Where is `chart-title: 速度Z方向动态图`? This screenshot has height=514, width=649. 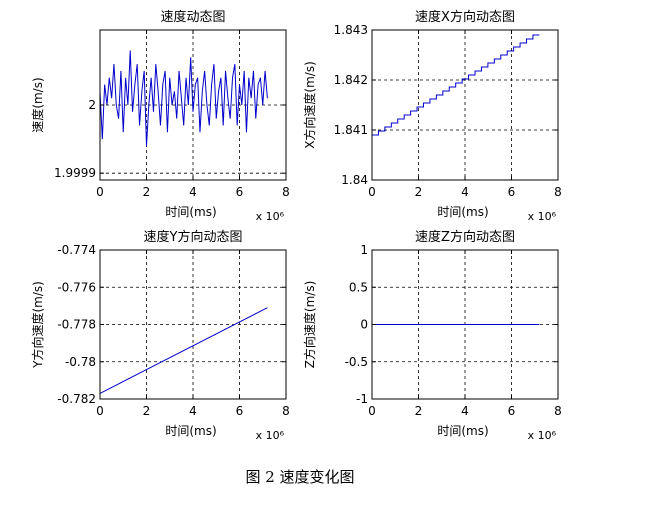
chart-title: 速度Z方向动态图 is located at coordinates (465, 237).